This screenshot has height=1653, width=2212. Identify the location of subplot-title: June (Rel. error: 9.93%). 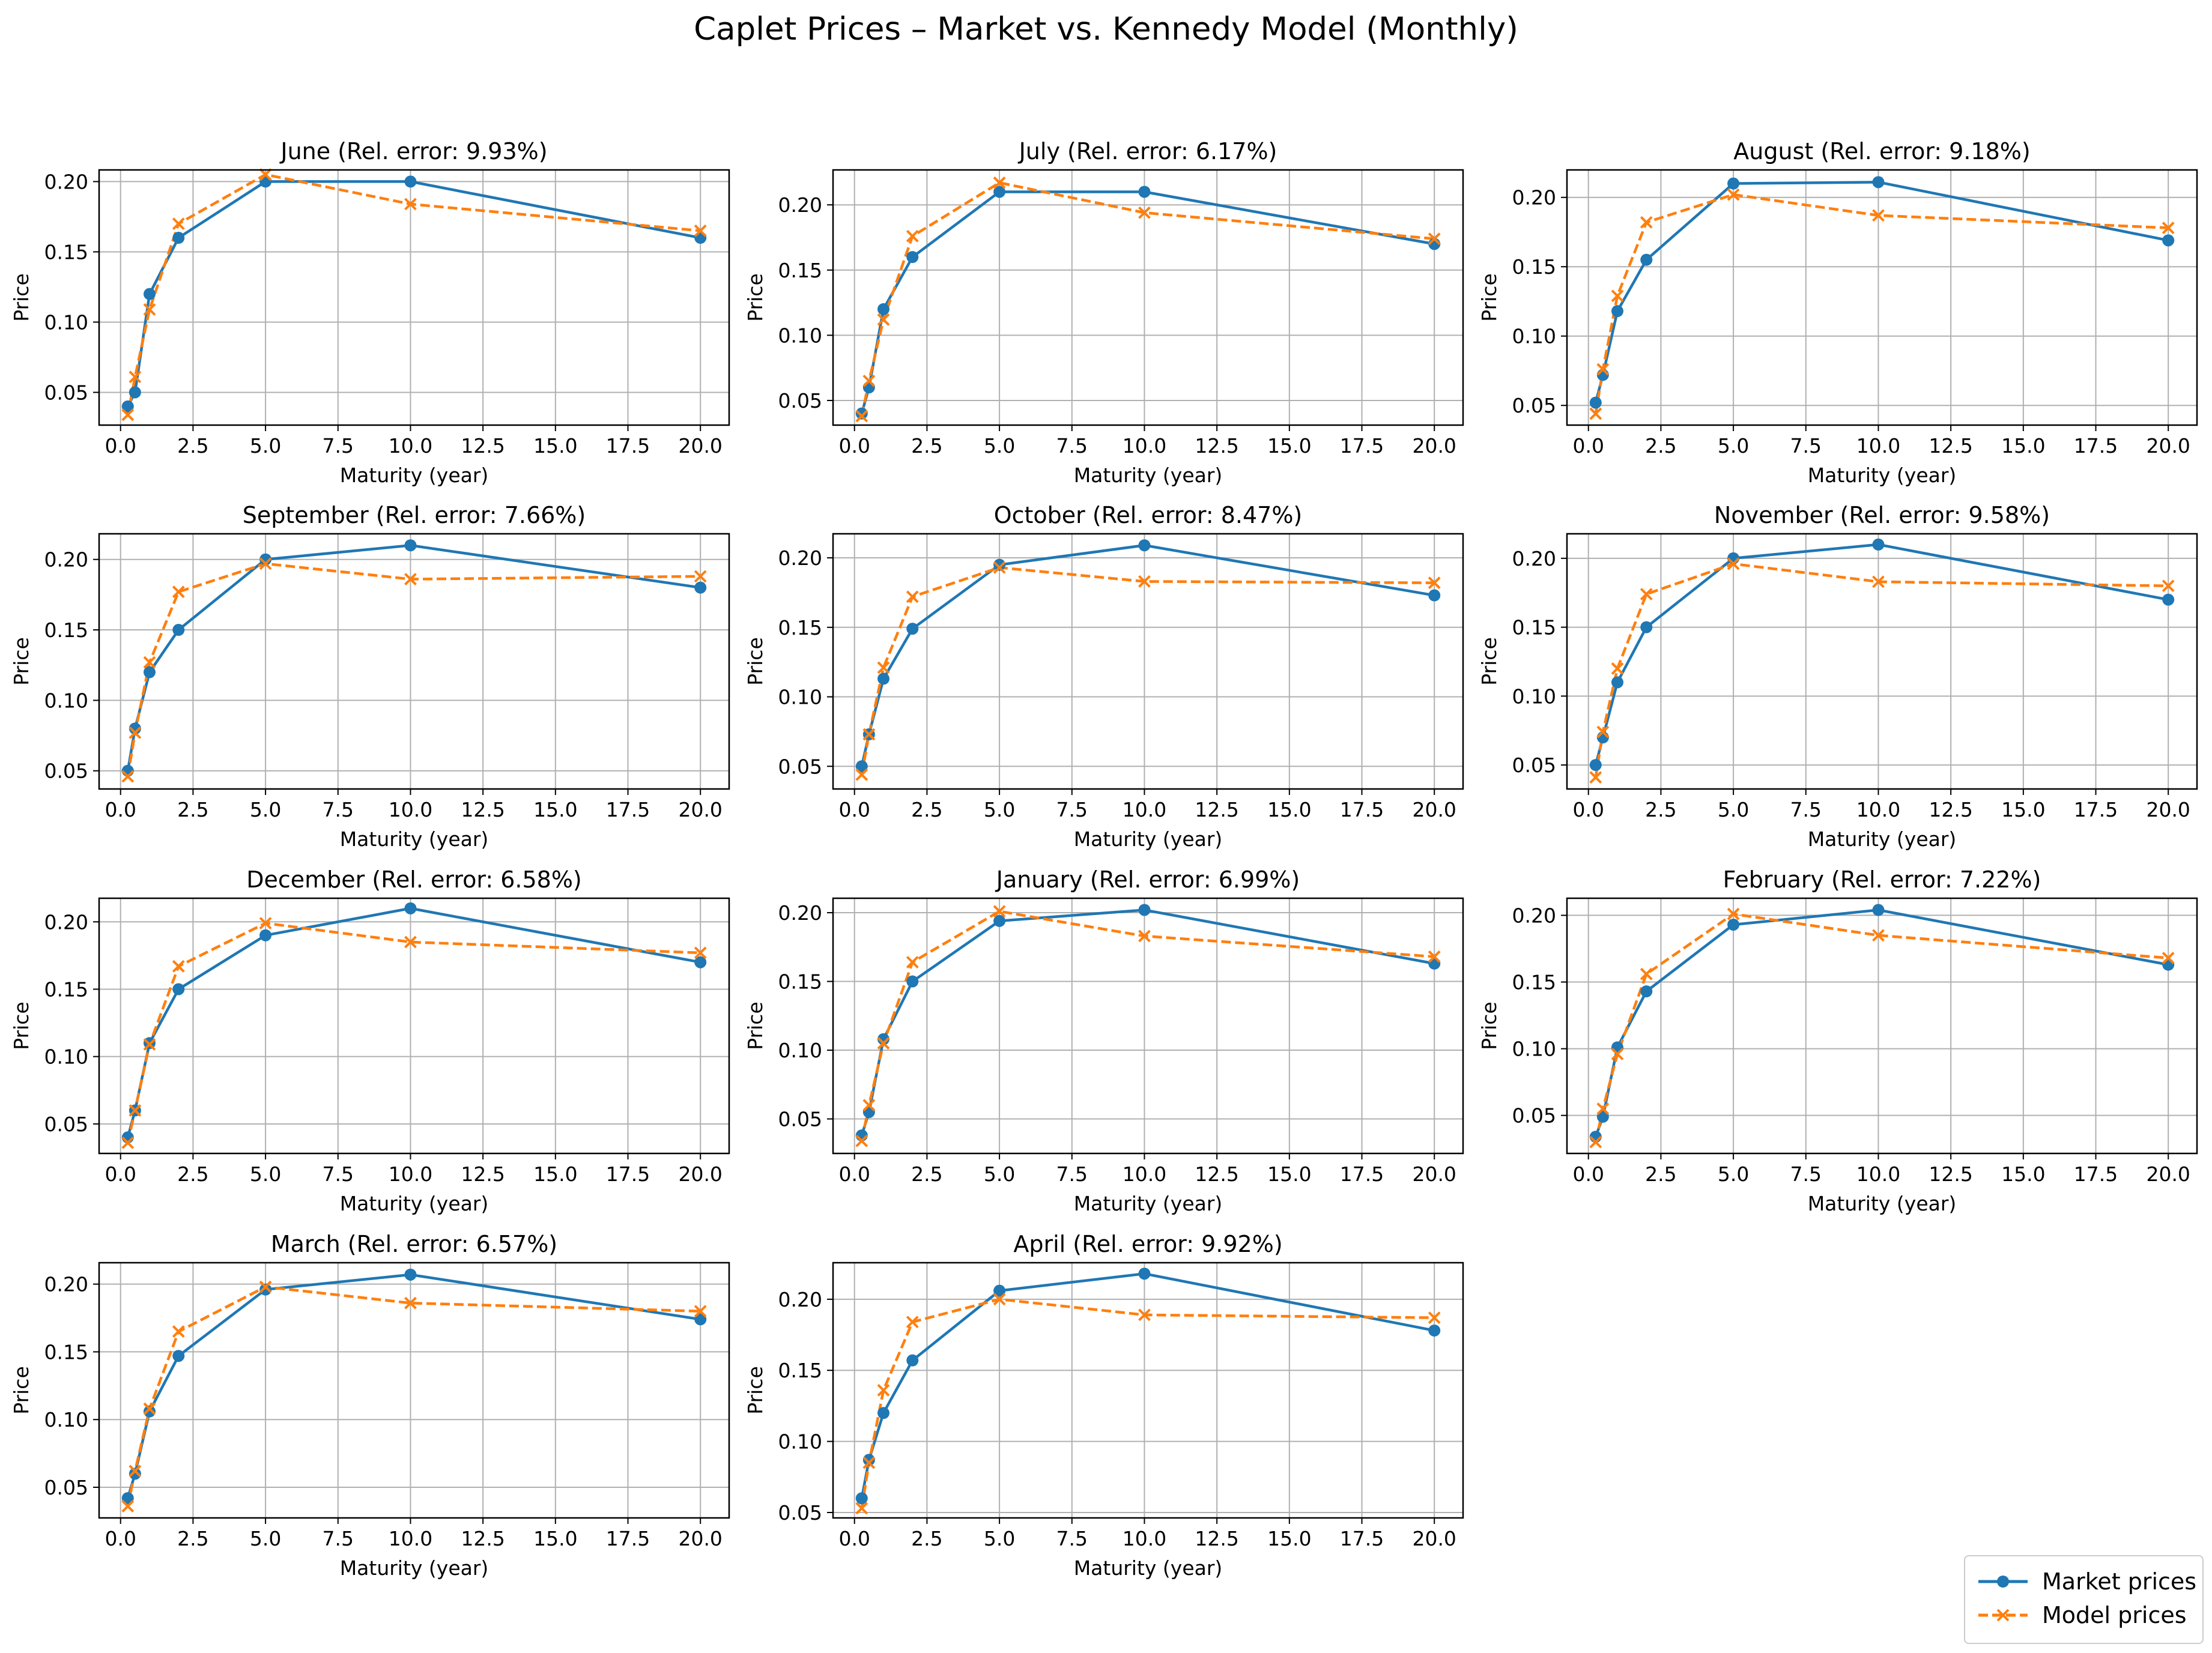
(413, 151).